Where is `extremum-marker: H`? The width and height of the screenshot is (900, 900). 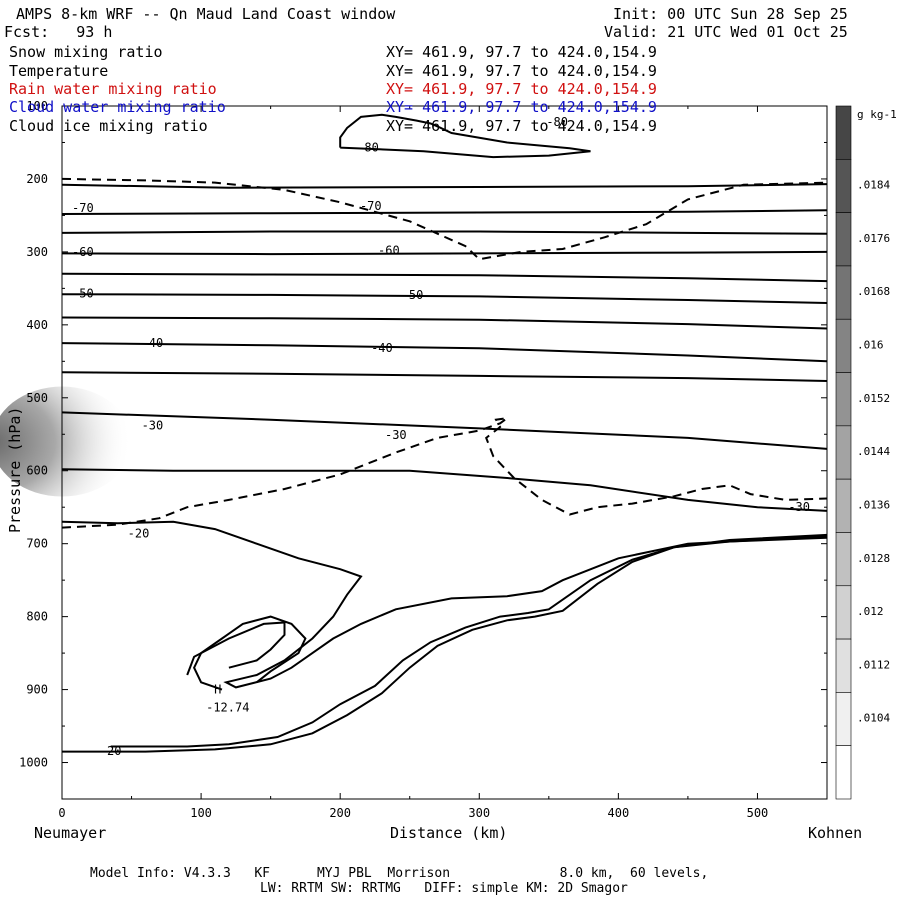 extremum-marker: H is located at coordinates (217, 690).